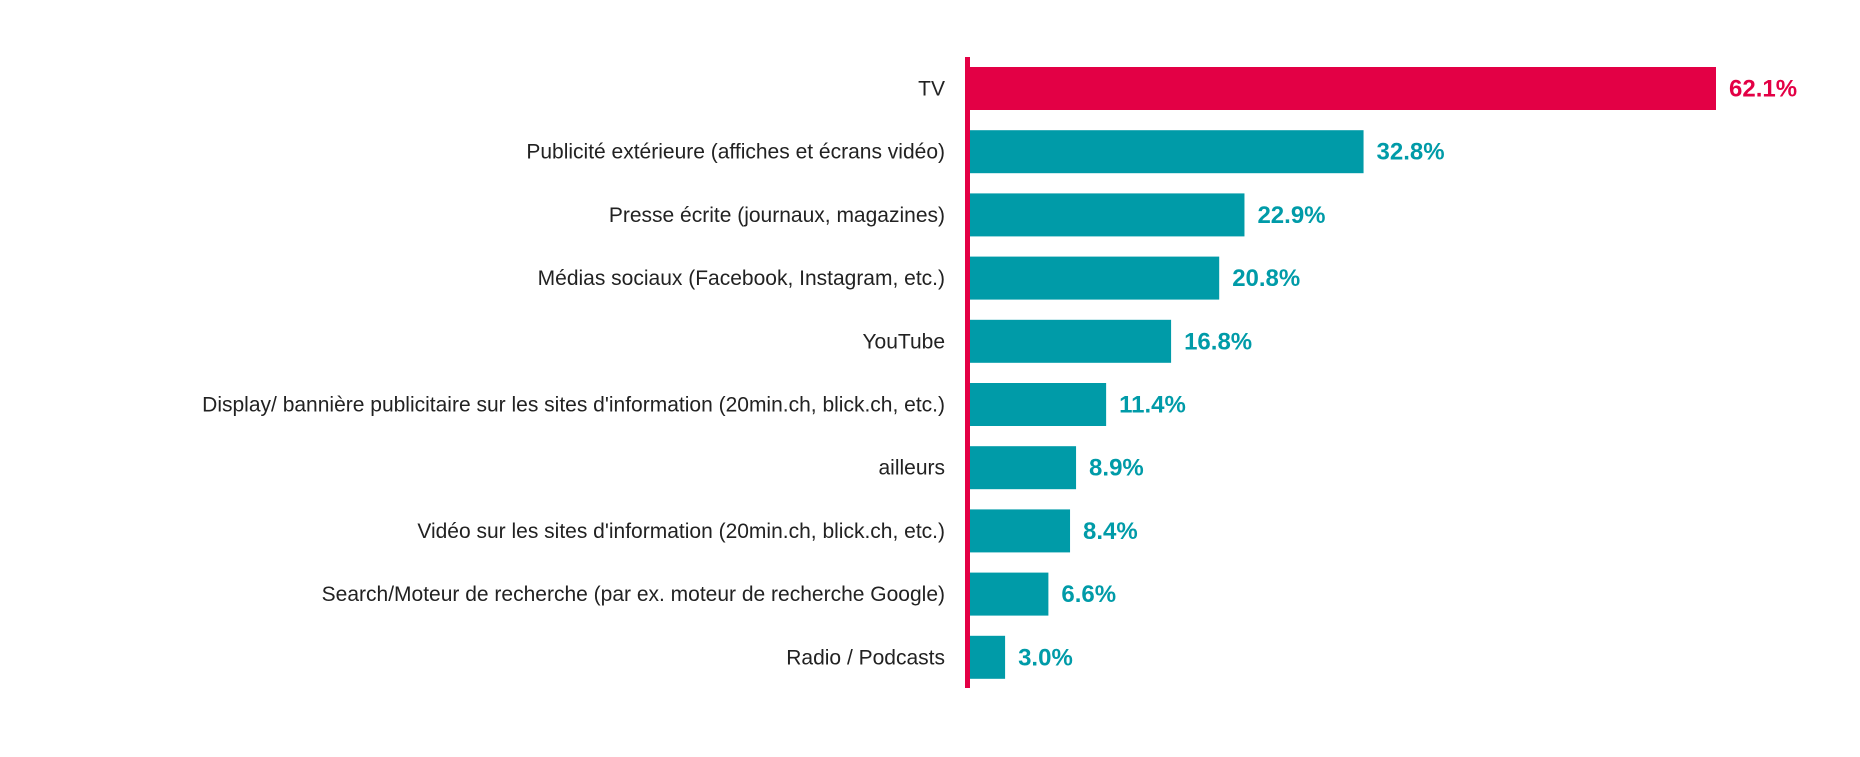  Describe the element at coordinates (1116, 468) in the screenshot. I see `value-label: 8.9%` at that location.